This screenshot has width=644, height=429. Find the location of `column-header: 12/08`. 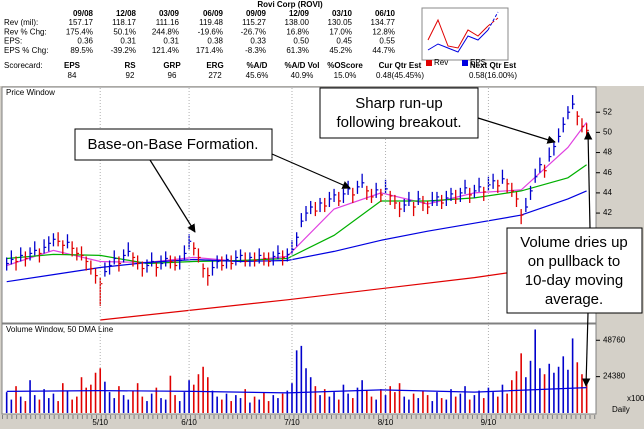

column-header: 12/08 is located at coordinates (126, 13).